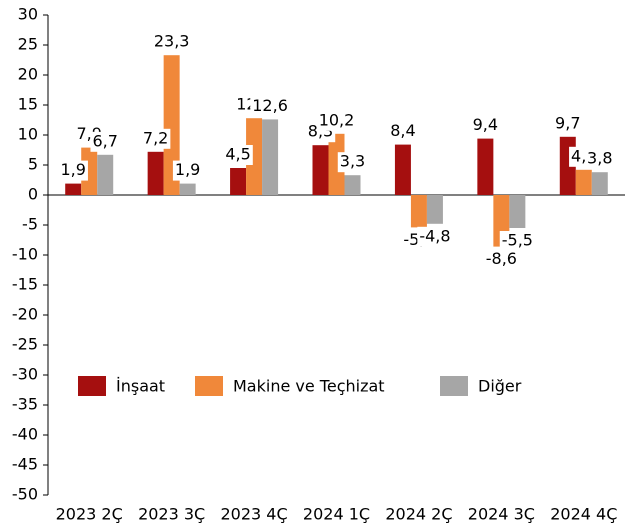  I want to click on y-tick-label: -25, so click(25, 344).